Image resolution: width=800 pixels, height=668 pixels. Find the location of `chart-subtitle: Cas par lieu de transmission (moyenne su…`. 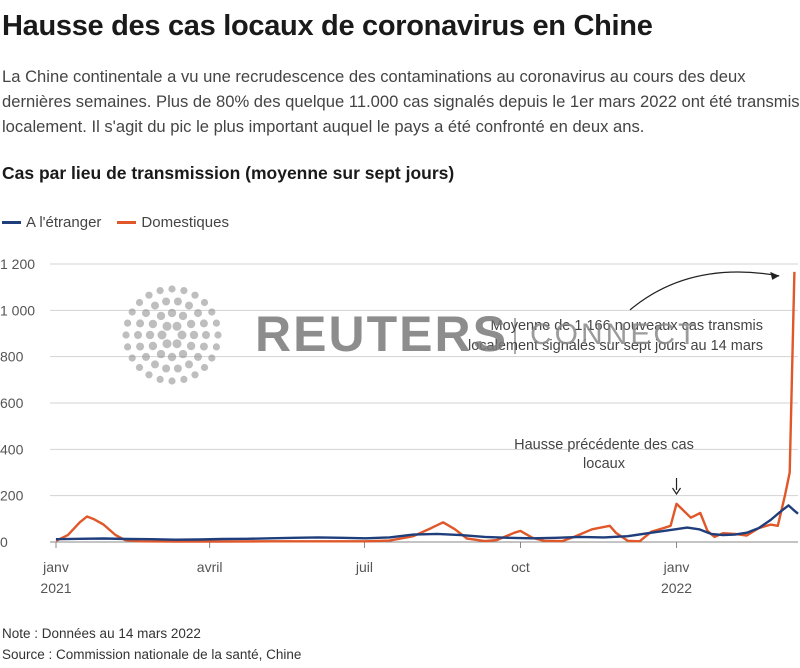

chart-subtitle: Cas par lieu de transmission (moyenne su… is located at coordinates (228, 173).